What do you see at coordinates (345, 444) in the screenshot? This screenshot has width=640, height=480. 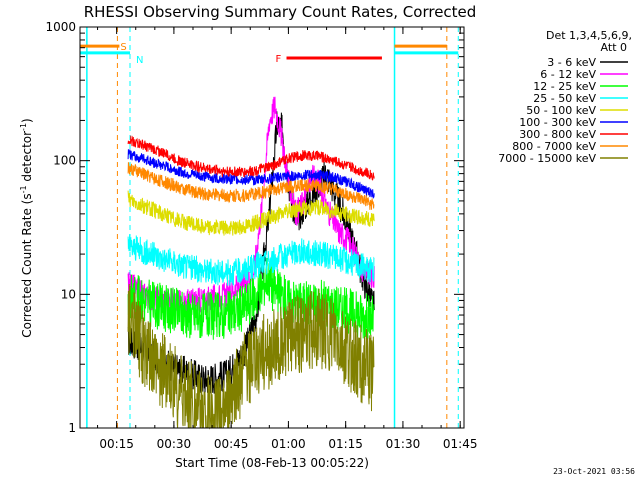 I see `x-tick-label: 01:15` at bounding box center [345, 444].